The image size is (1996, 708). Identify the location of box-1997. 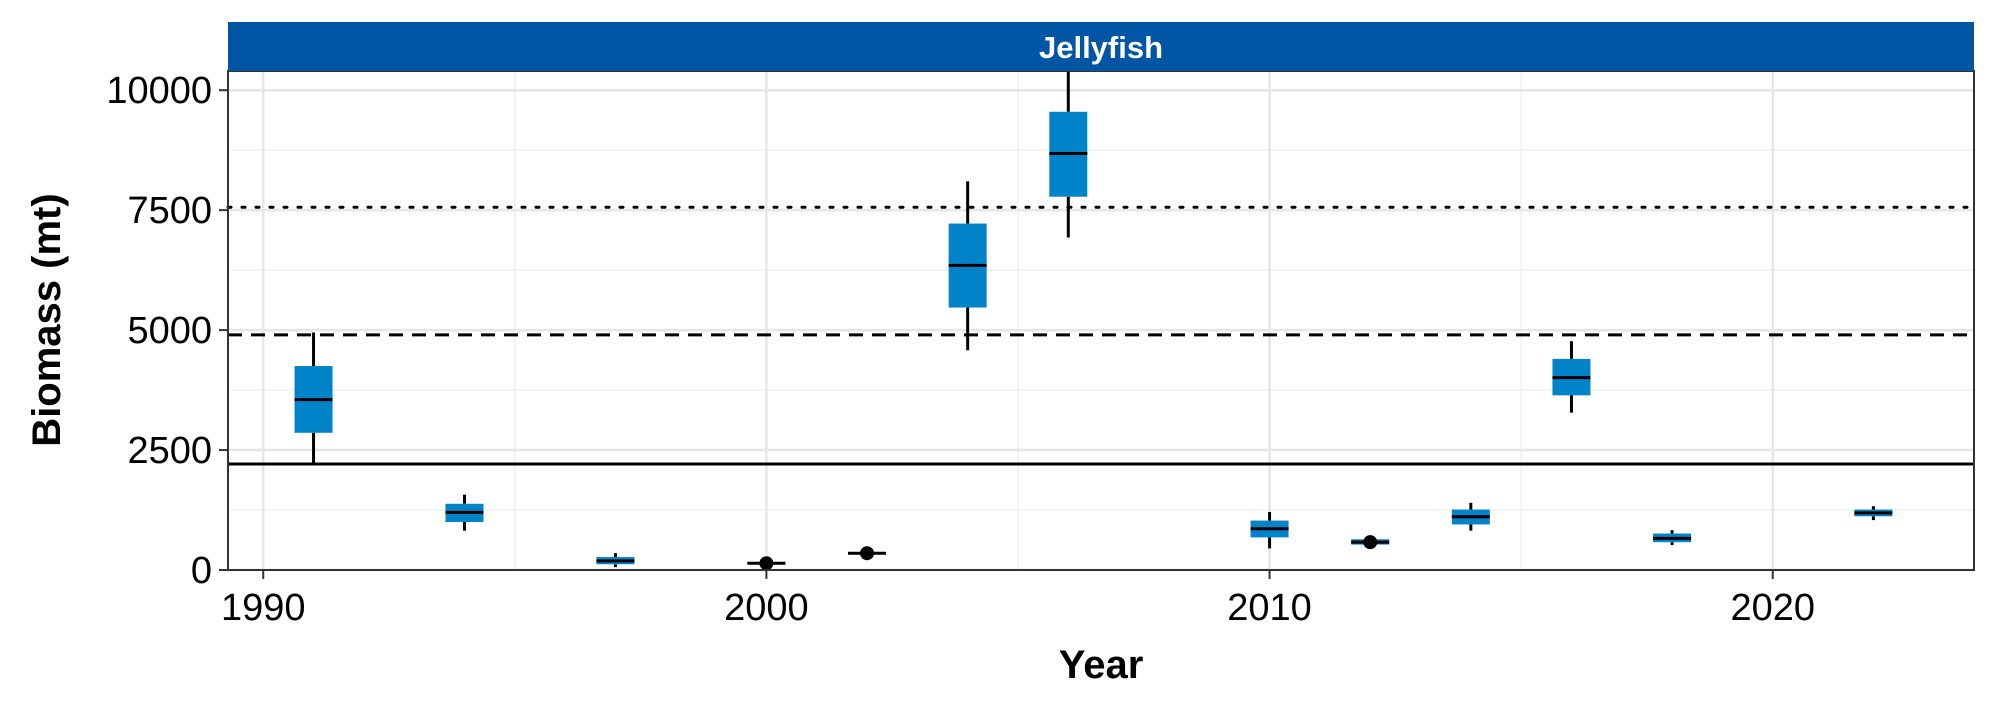
(615, 560).